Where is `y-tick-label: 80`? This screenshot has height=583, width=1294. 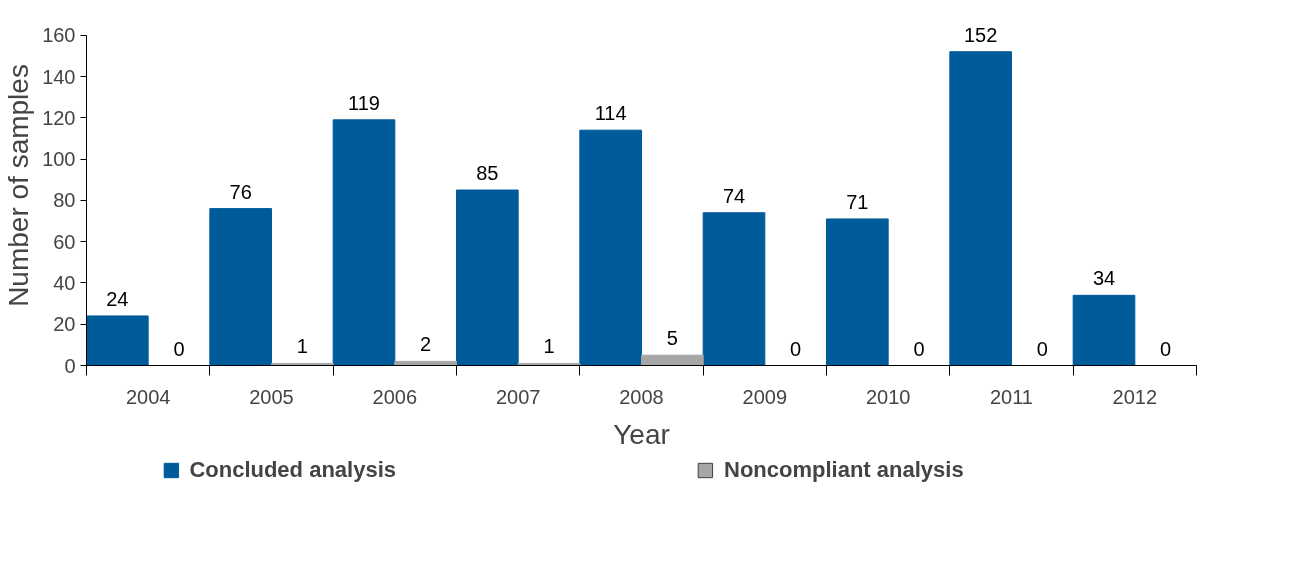 y-tick-label: 80 is located at coordinates (64, 200).